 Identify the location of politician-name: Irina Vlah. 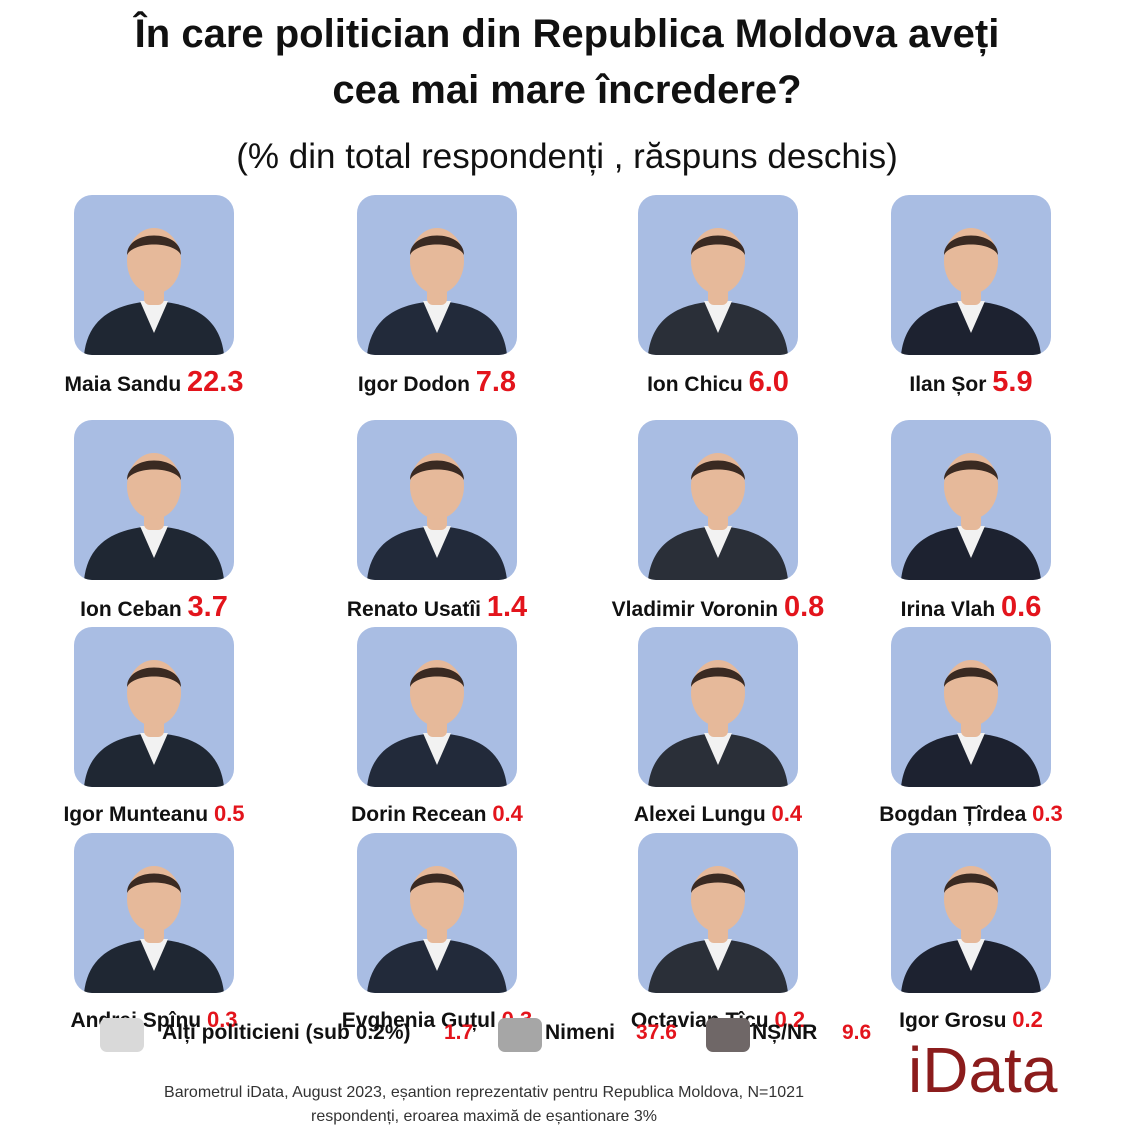
(948, 609).